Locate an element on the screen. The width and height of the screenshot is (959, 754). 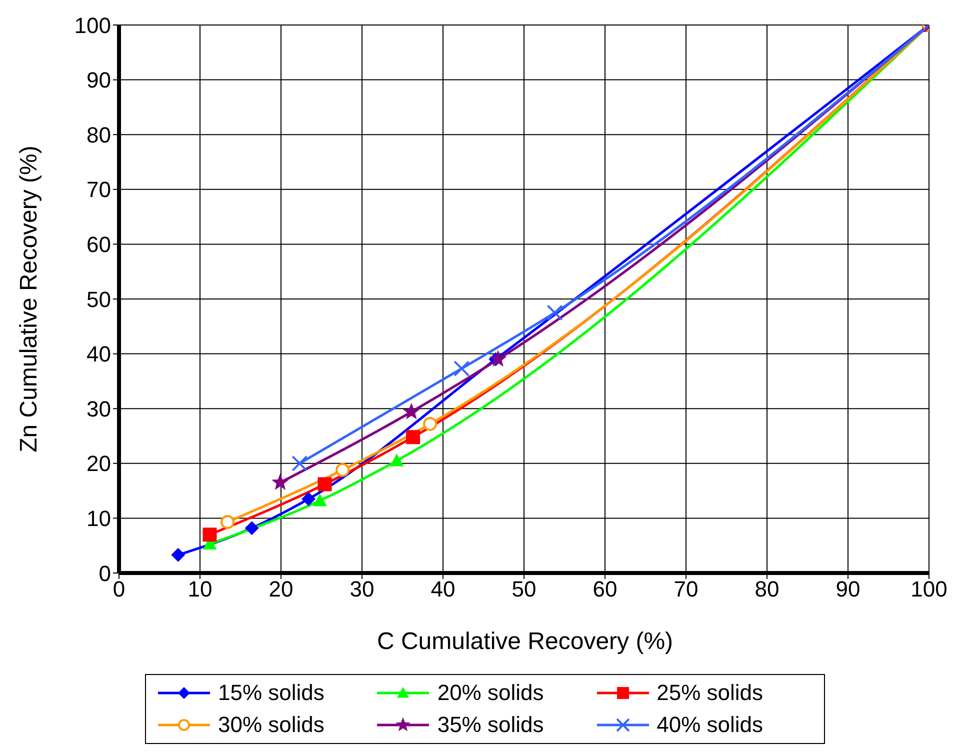
y-axis-title: Zn Cumulative Recovery (%) is located at coordinates (29, 299).